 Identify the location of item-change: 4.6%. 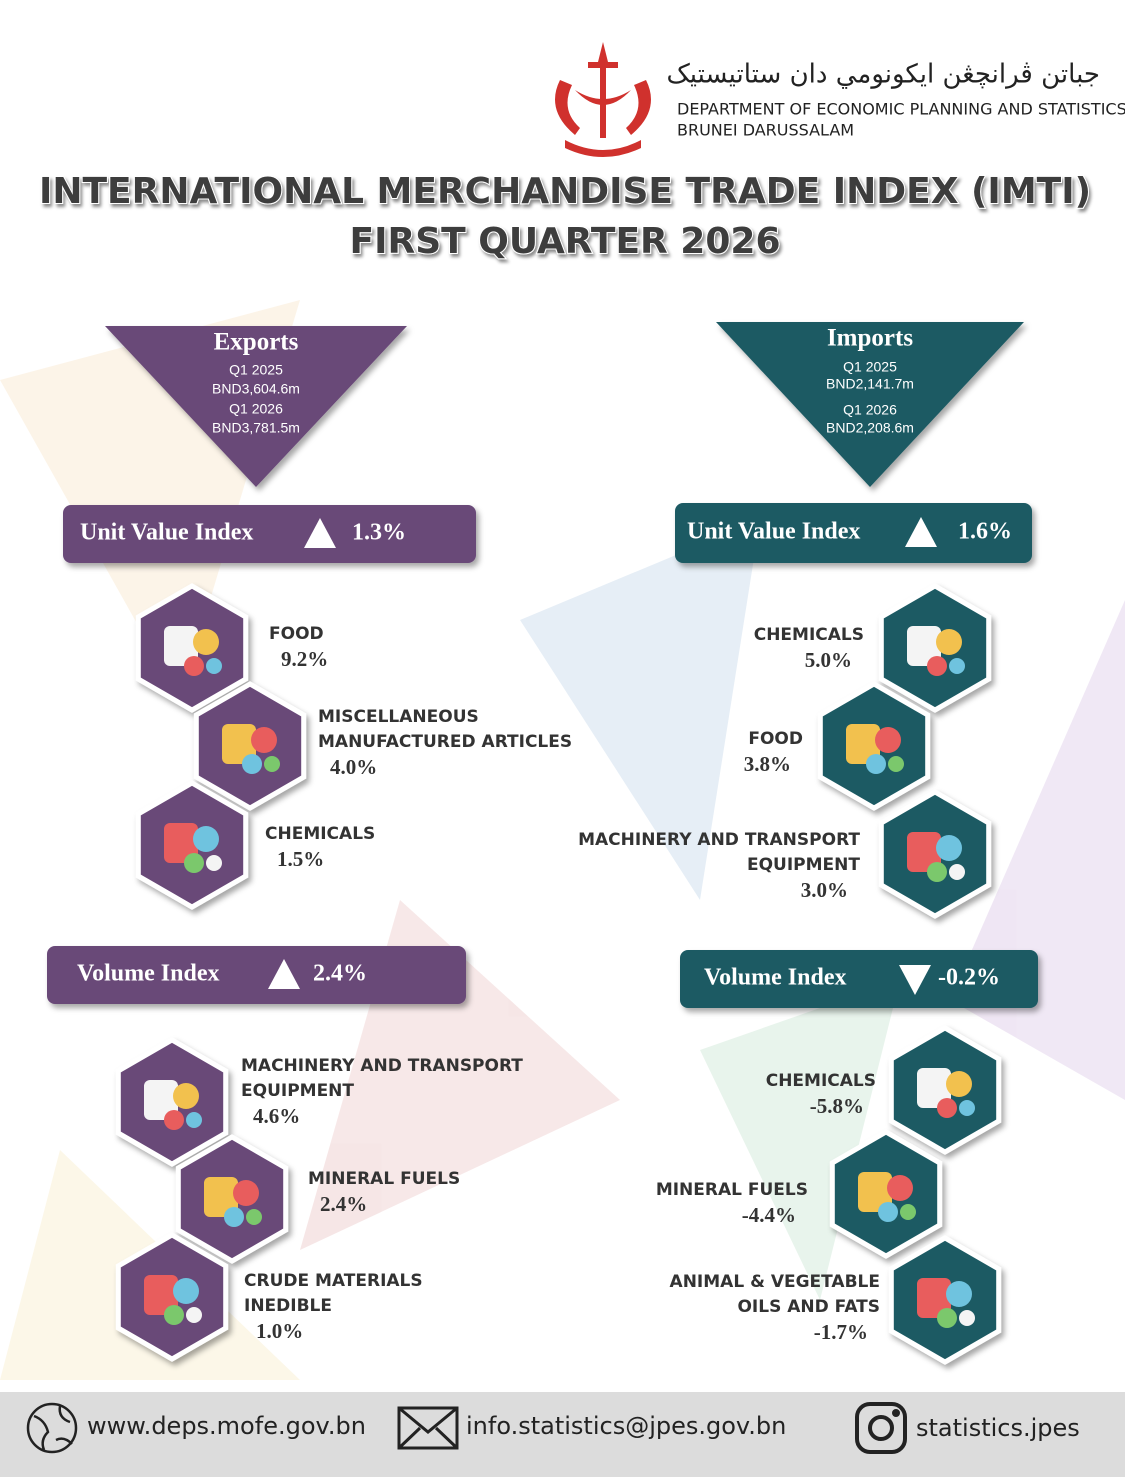
(276, 1116).